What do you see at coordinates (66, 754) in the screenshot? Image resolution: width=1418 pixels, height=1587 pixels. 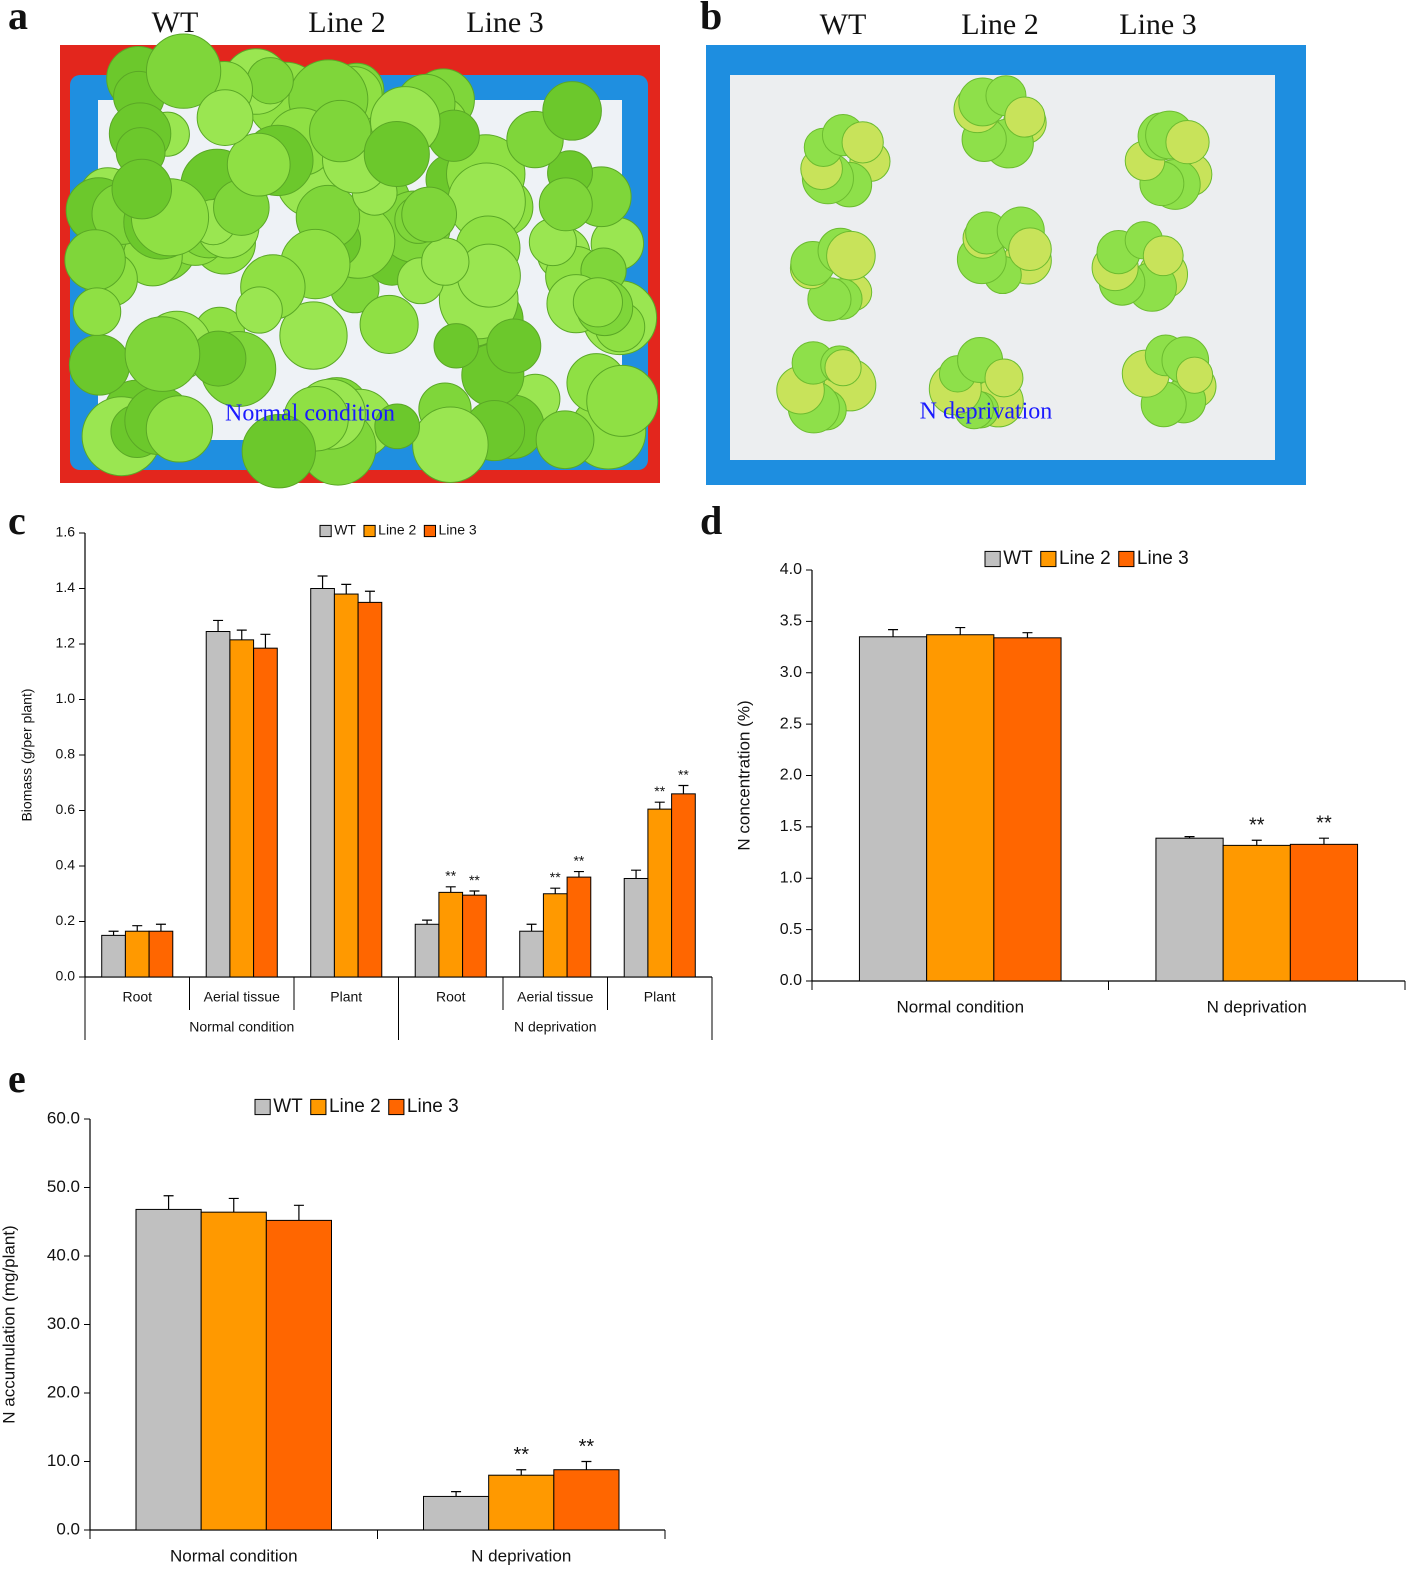 I see `y-tick-label: 0.8` at bounding box center [66, 754].